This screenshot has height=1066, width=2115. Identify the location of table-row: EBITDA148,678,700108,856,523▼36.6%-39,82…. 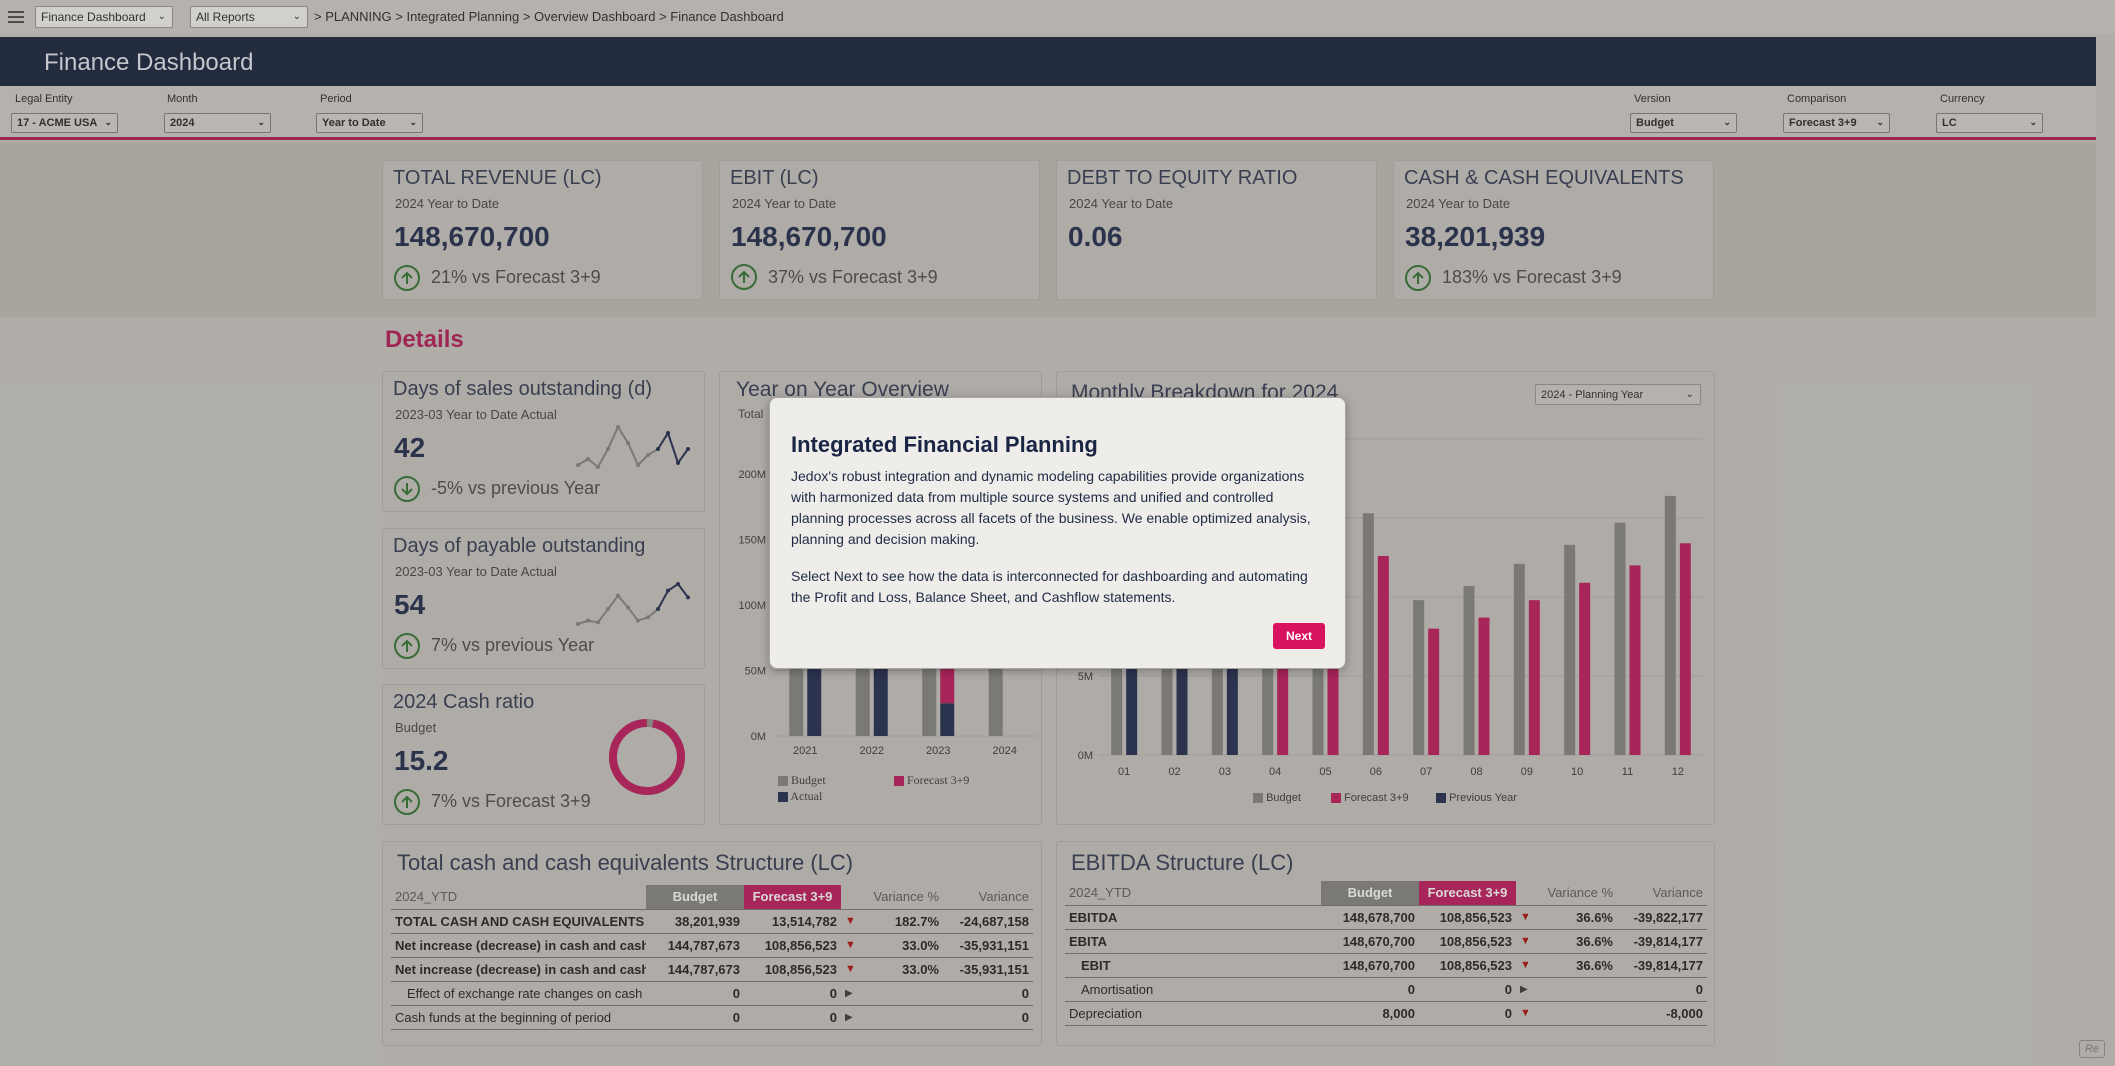
(1386, 917).